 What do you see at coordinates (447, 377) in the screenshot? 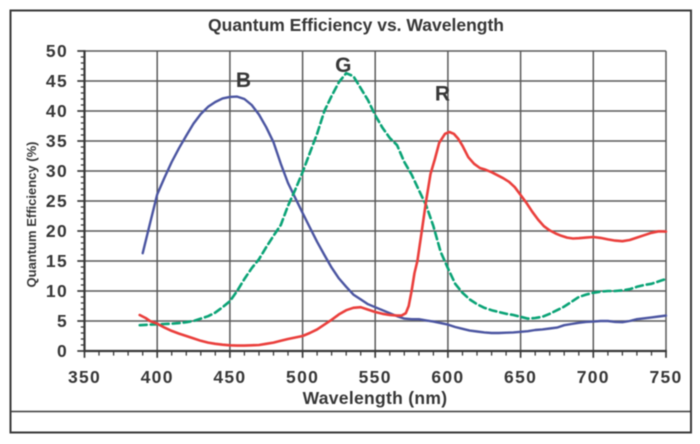
I see `svg-text: 600` at bounding box center [447, 377].